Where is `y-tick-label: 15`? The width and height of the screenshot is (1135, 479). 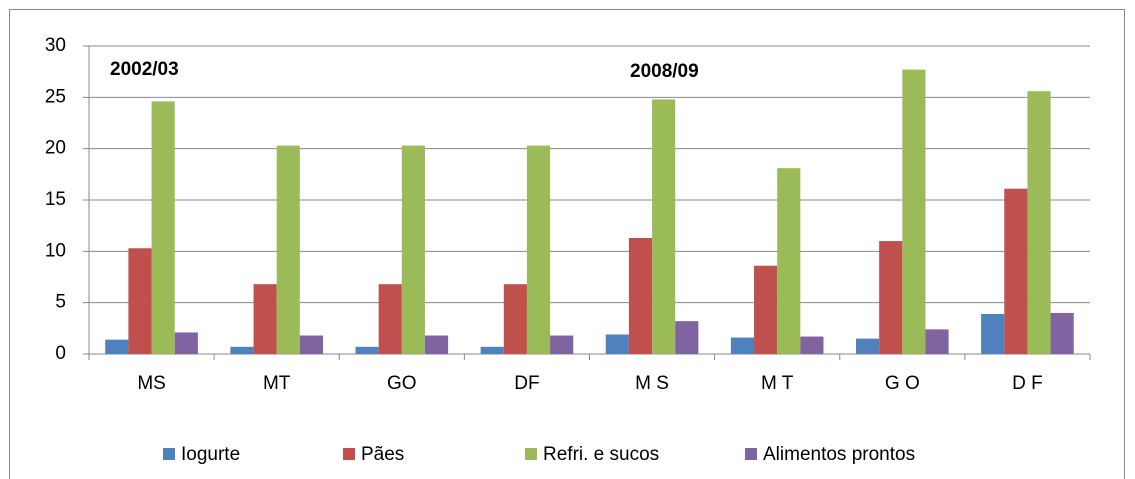 y-tick-label: 15 is located at coordinates (55, 199).